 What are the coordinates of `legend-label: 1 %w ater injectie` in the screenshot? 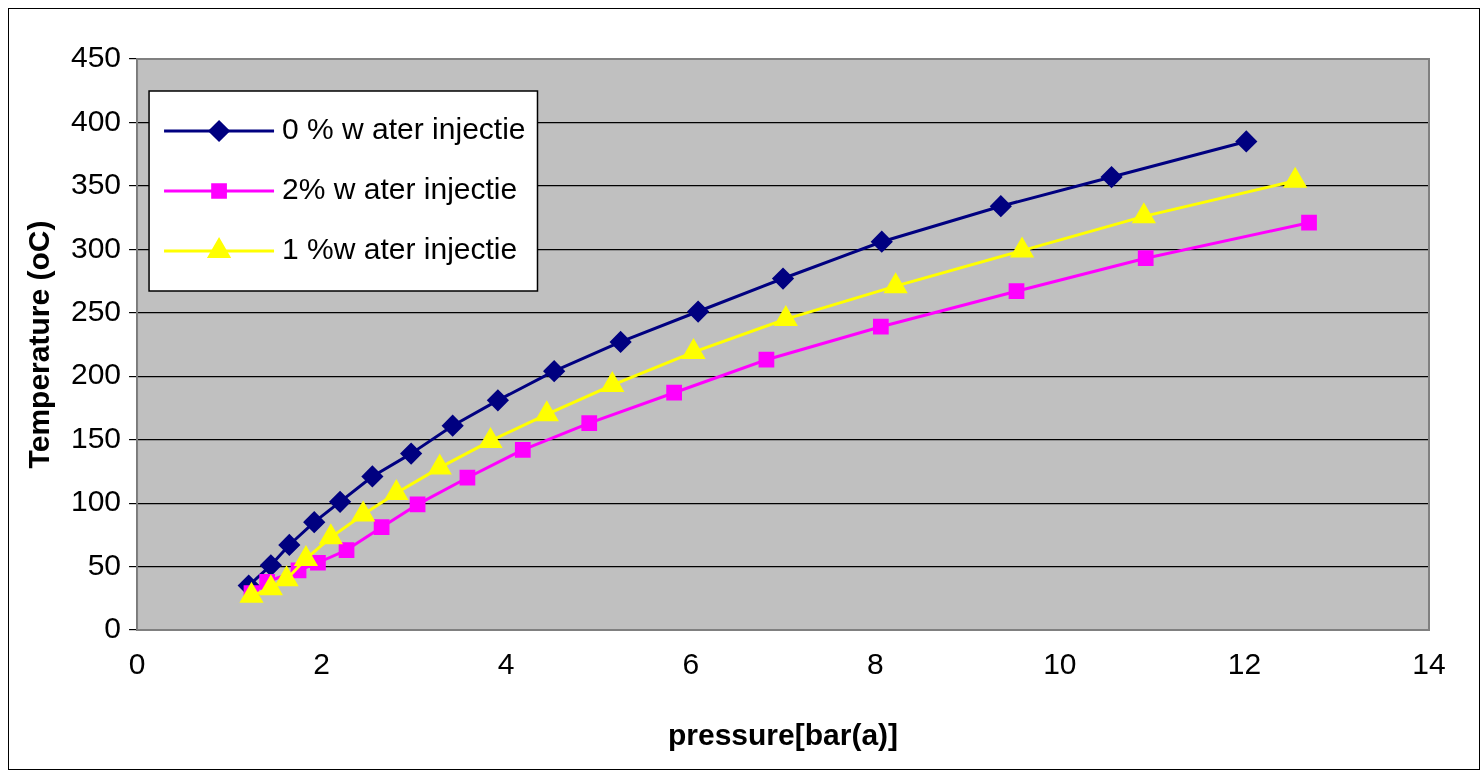 It's located at (400, 249).